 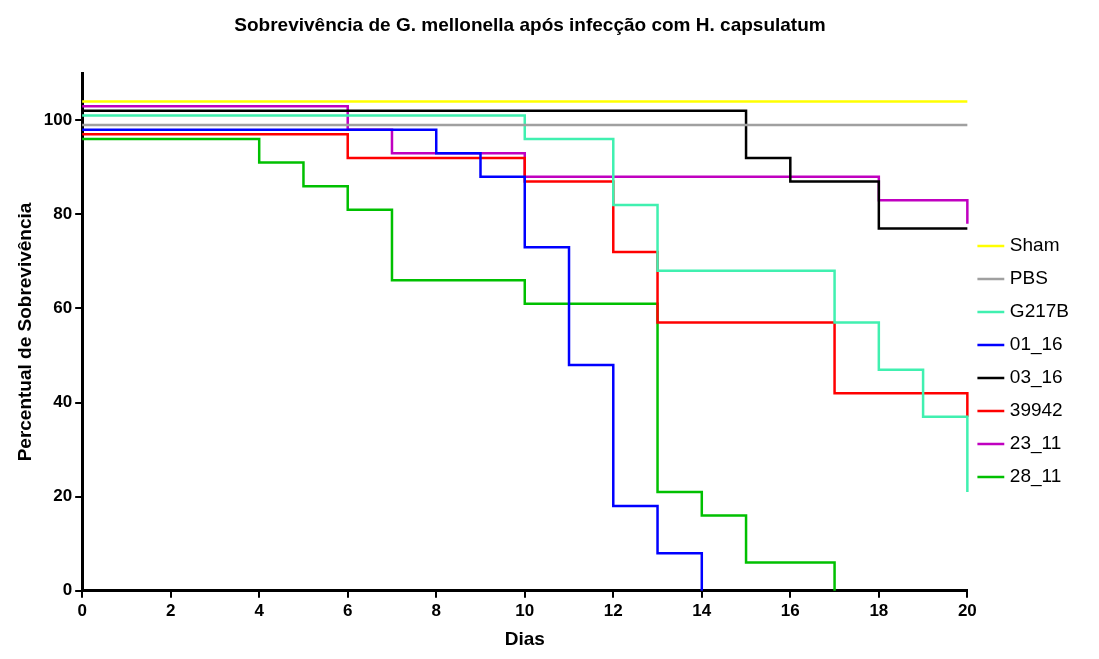 What do you see at coordinates (1028, 278) in the screenshot?
I see `legend-label: PBS` at bounding box center [1028, 278].